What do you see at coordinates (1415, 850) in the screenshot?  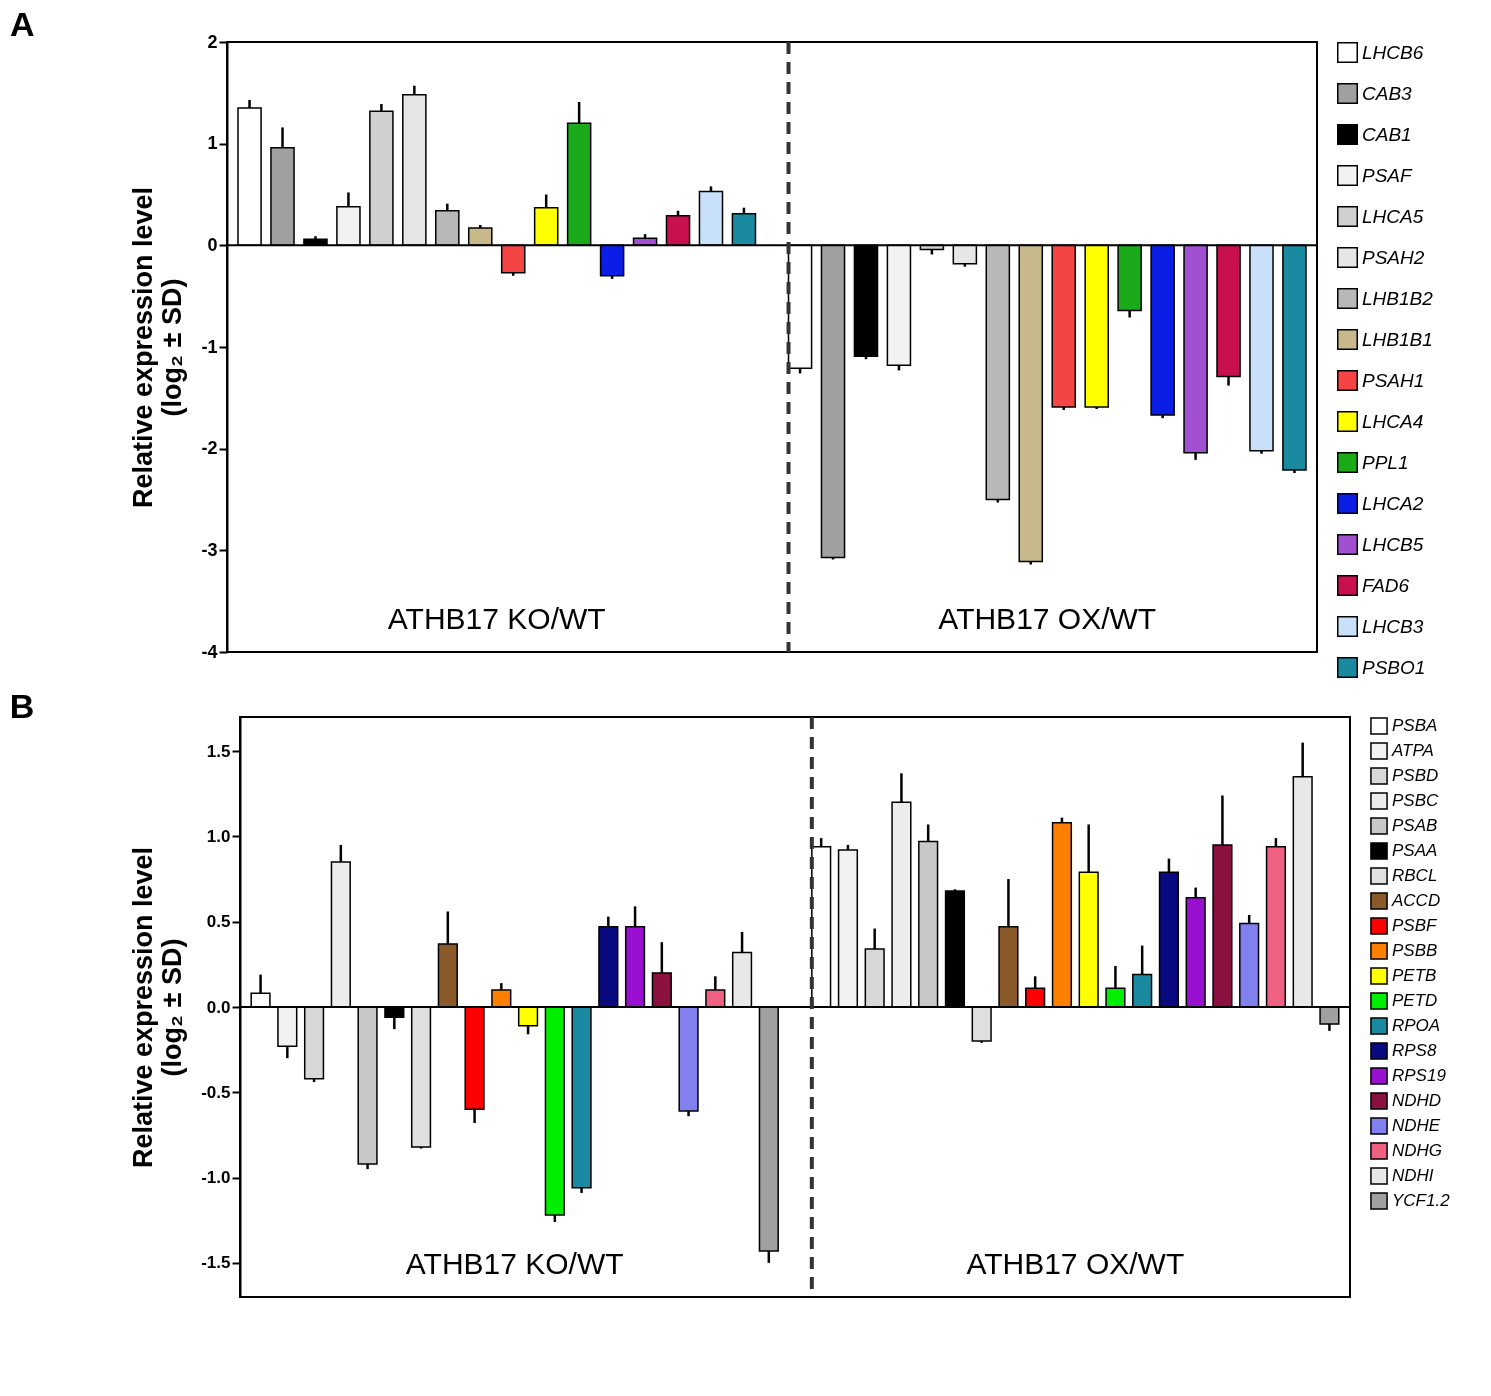 I see `legend-label: PSAA` at bounding box center [1415, 850].